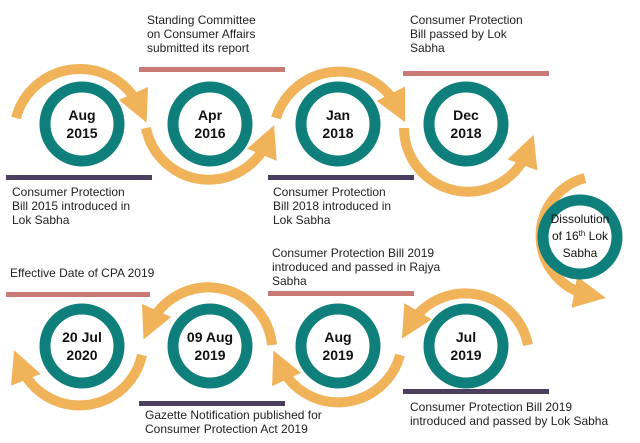  Describe the element at coordinates (466, 337) in the screenshot. I see `svg-text: Jul` at that location.